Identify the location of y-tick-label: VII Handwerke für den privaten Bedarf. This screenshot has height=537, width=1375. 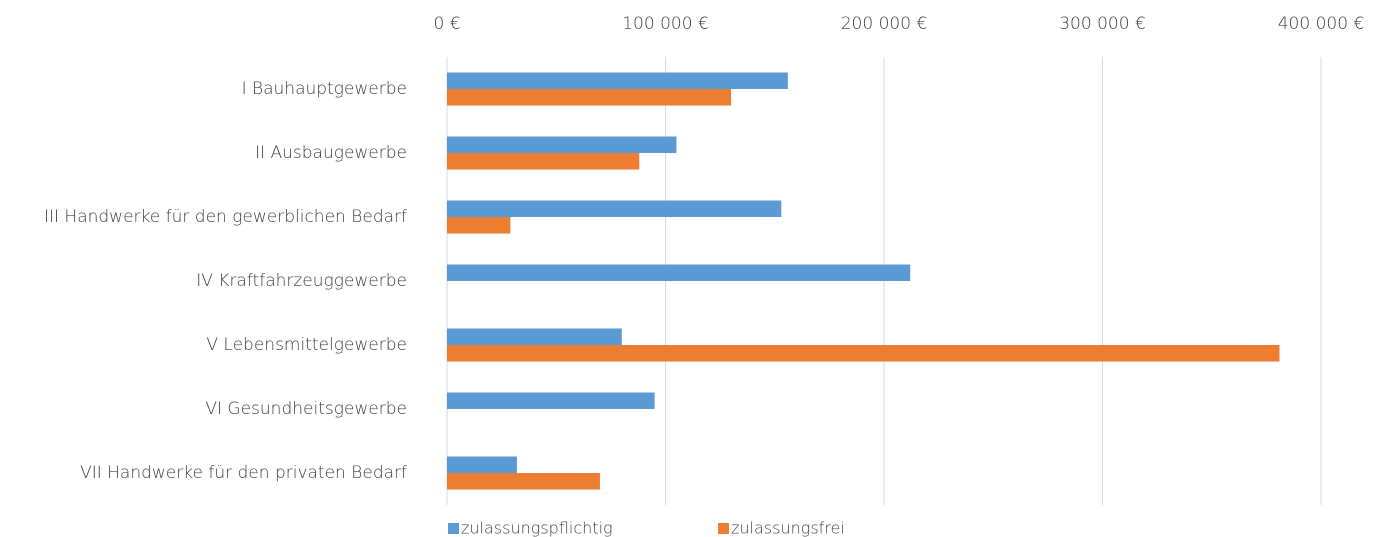
(243, 473).